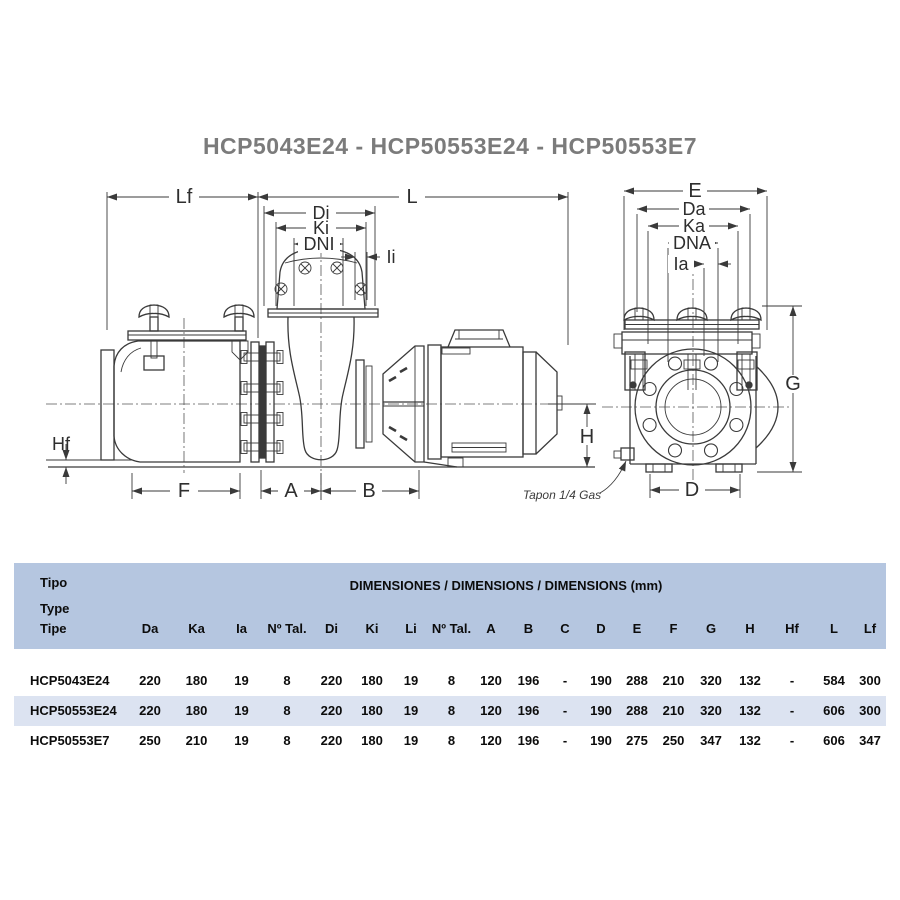 Image resolution: width=900 pixels, height=900 pixels. I want to click on column-header: Ia, so click(241, 628).